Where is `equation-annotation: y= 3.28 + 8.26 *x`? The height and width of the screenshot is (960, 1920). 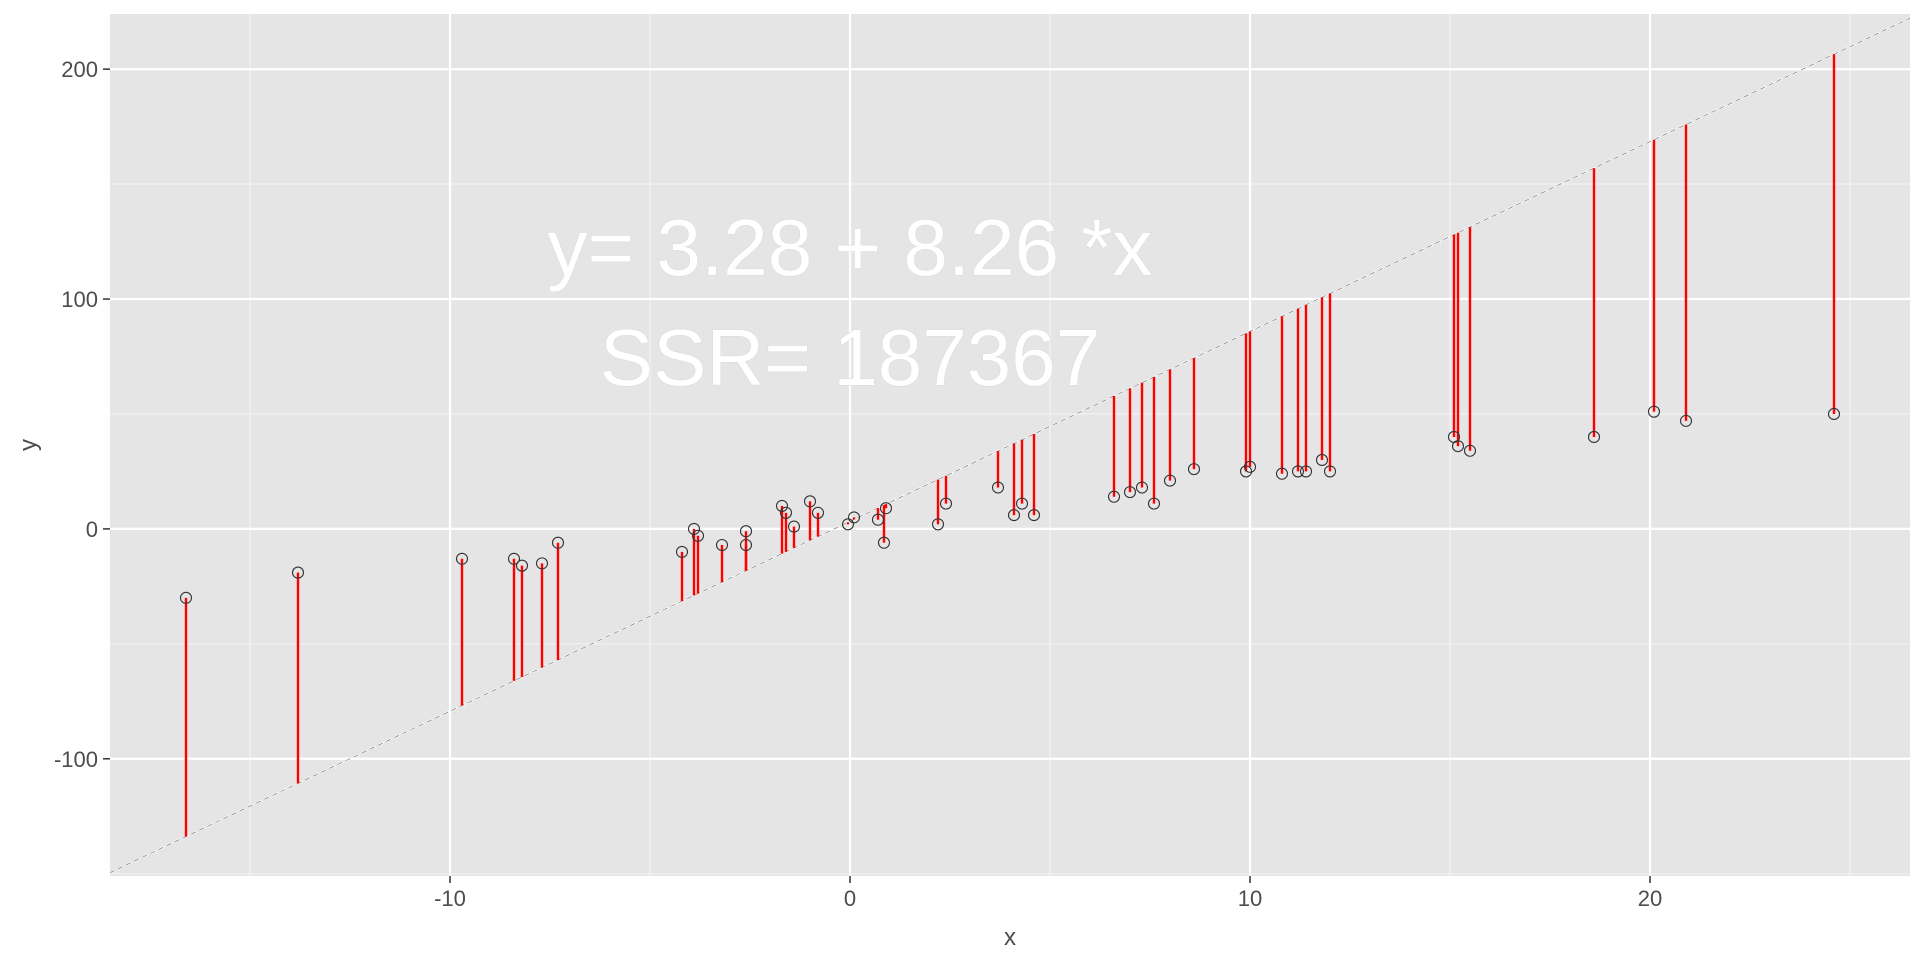 equation-annotation: y= 3.28 + 8.26 *x is located at coordinates (850, 247).